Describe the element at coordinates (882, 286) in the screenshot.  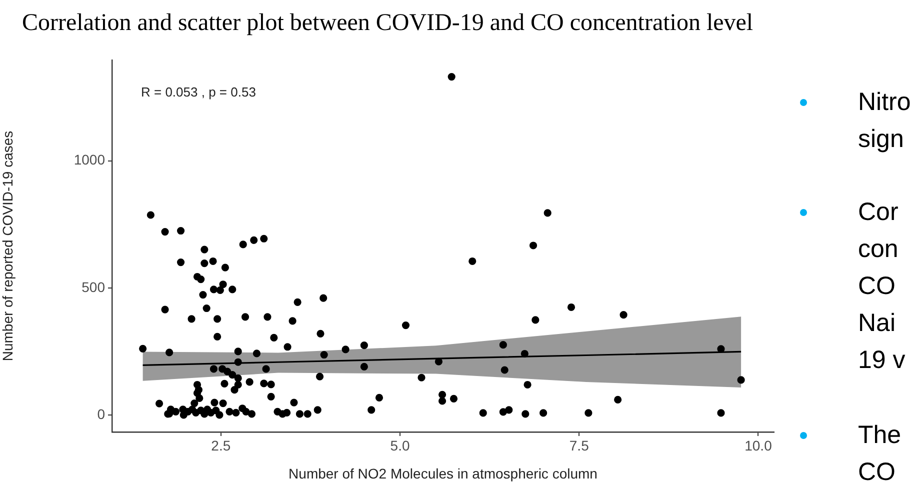
I see `text: Cor con CO Nai 19 v` at that location.